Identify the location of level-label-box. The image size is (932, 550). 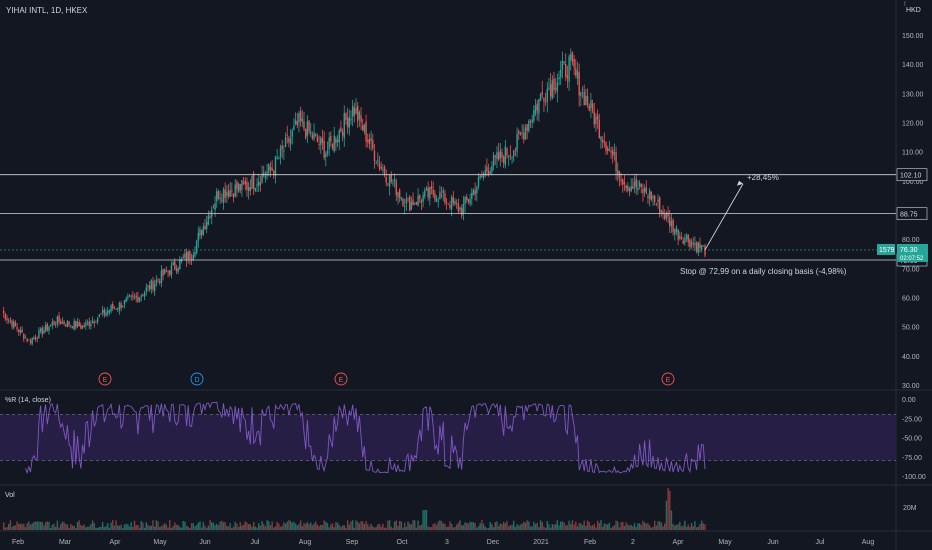
(912, 175).